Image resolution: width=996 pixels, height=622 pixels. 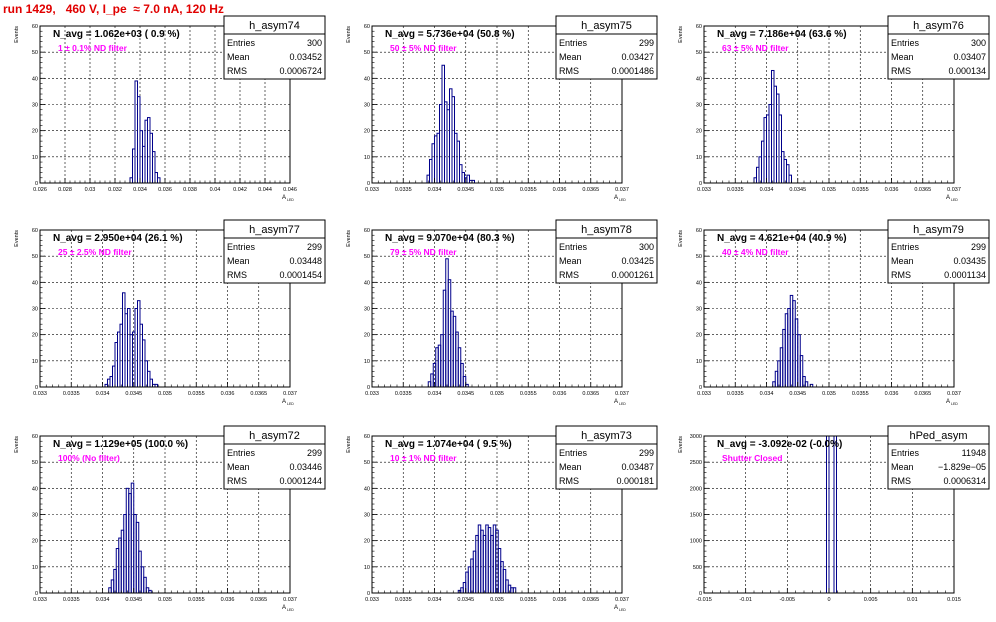 What do you see at coordinates (115, 190) in the screenshot?
I see `x-tick-label: 0.032` at bounding box center [115, 190].